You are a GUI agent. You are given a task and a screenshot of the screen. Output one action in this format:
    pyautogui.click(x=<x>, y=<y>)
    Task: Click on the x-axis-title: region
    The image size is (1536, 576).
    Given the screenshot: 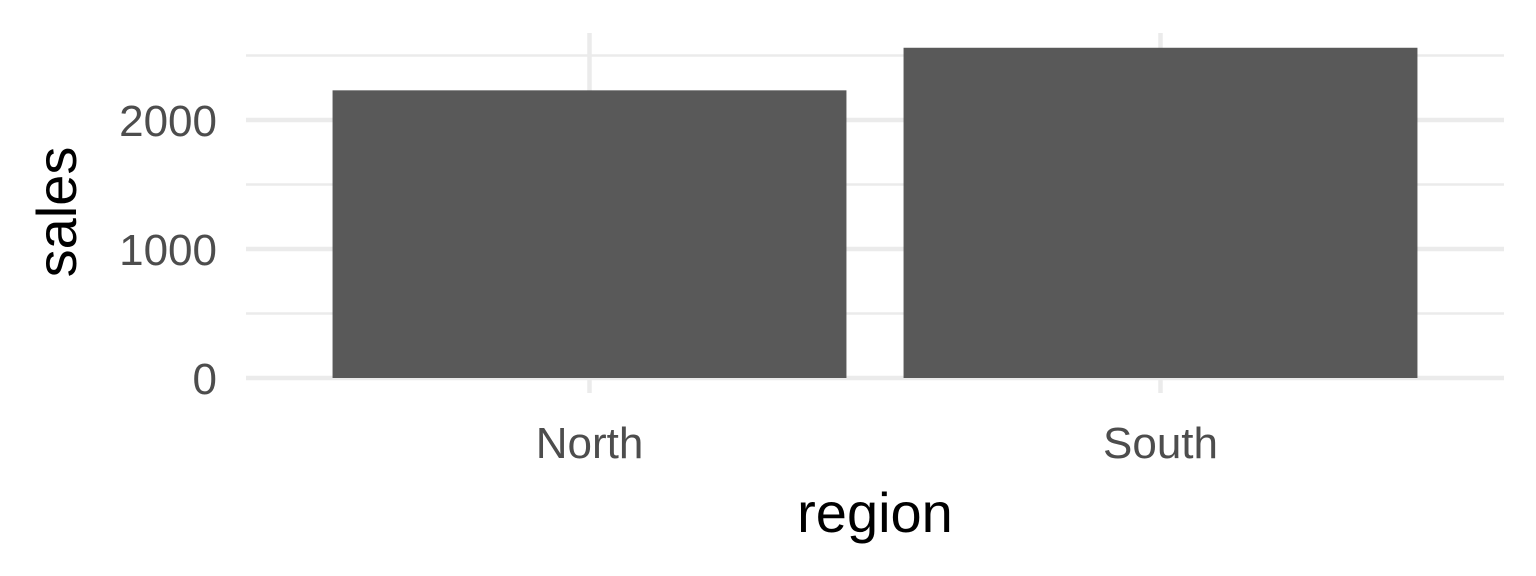 What is the action you would take?
    pyautogui.click(x=875, y=512)
    